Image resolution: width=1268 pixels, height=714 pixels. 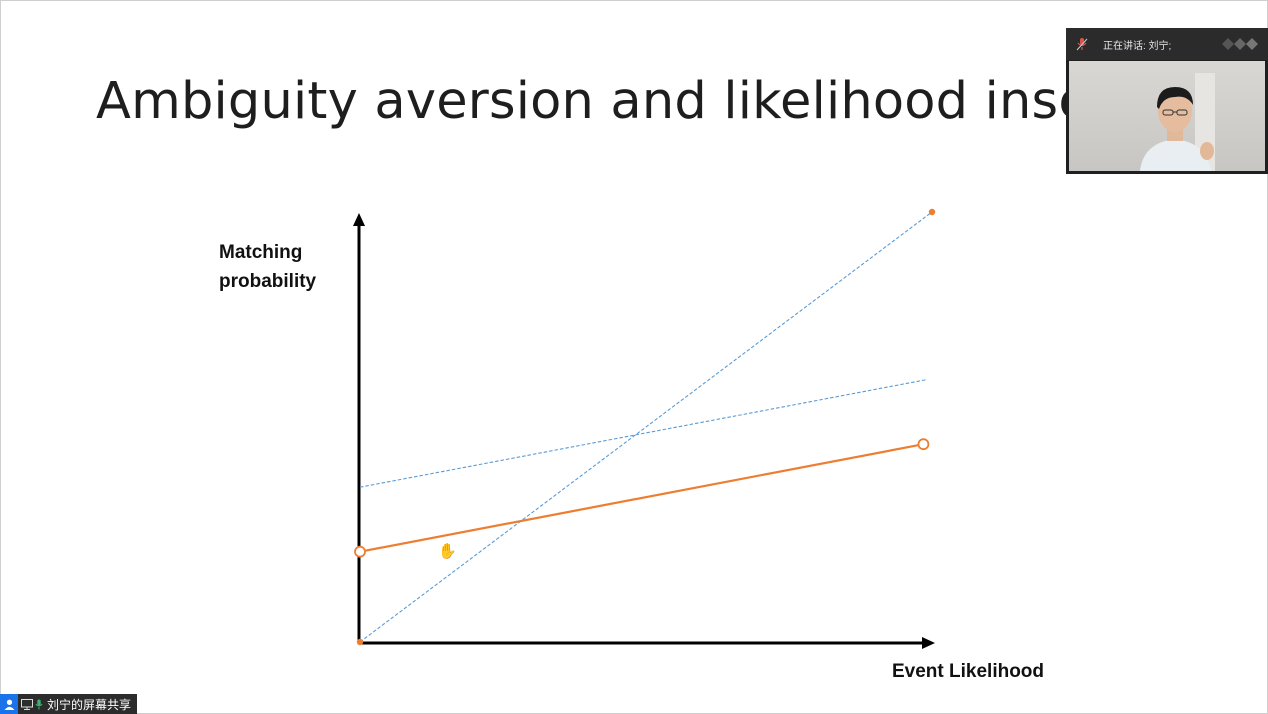 I want to click on video-header: 正在讲话: 刘宁;, so click(x=1167, y=44).